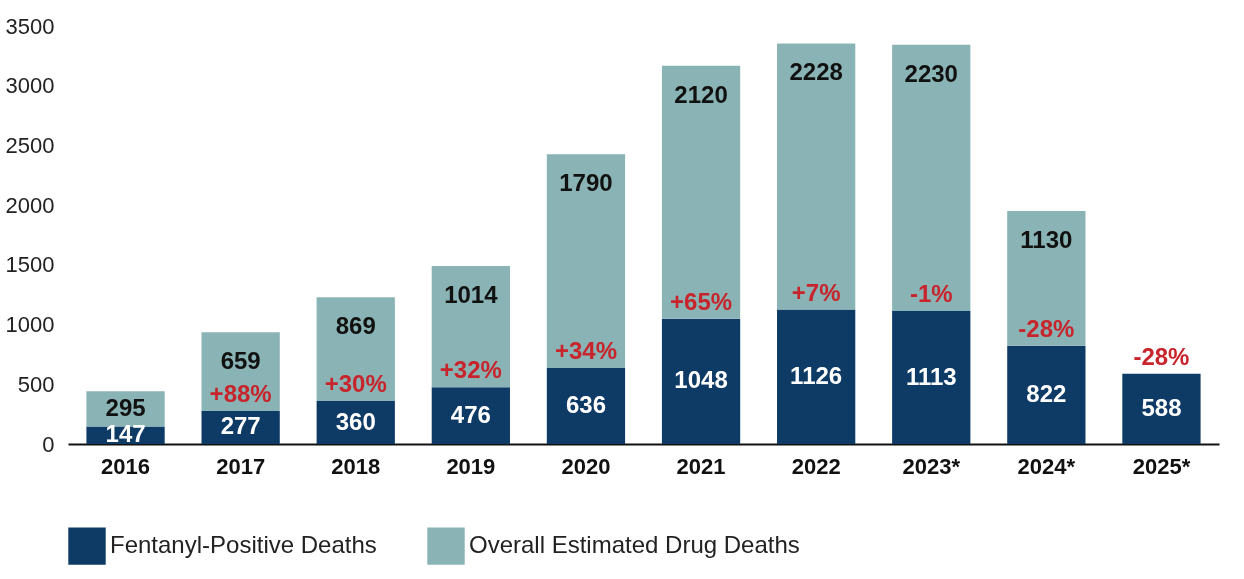  I want to click on x-tick-label: 2020, so click(586, 466).